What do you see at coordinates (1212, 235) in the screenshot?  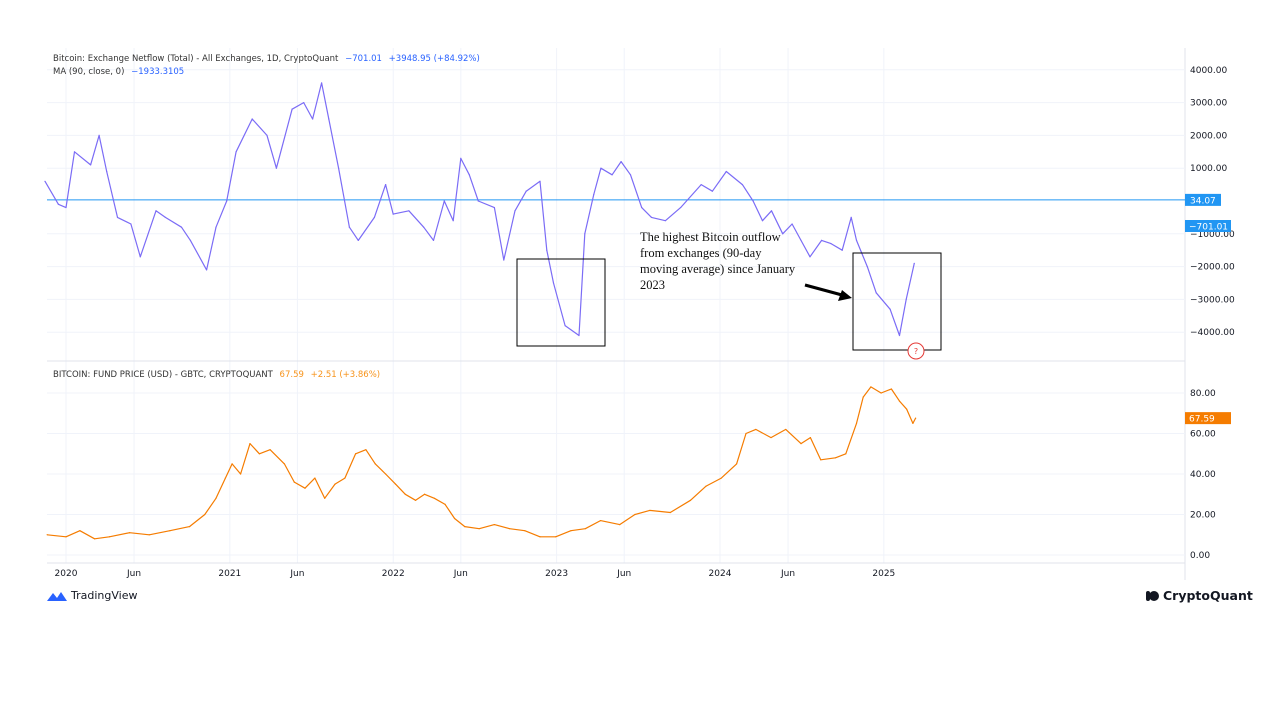 I see `y-tick-label: −1000.00` at bounding box center [1212, 235].